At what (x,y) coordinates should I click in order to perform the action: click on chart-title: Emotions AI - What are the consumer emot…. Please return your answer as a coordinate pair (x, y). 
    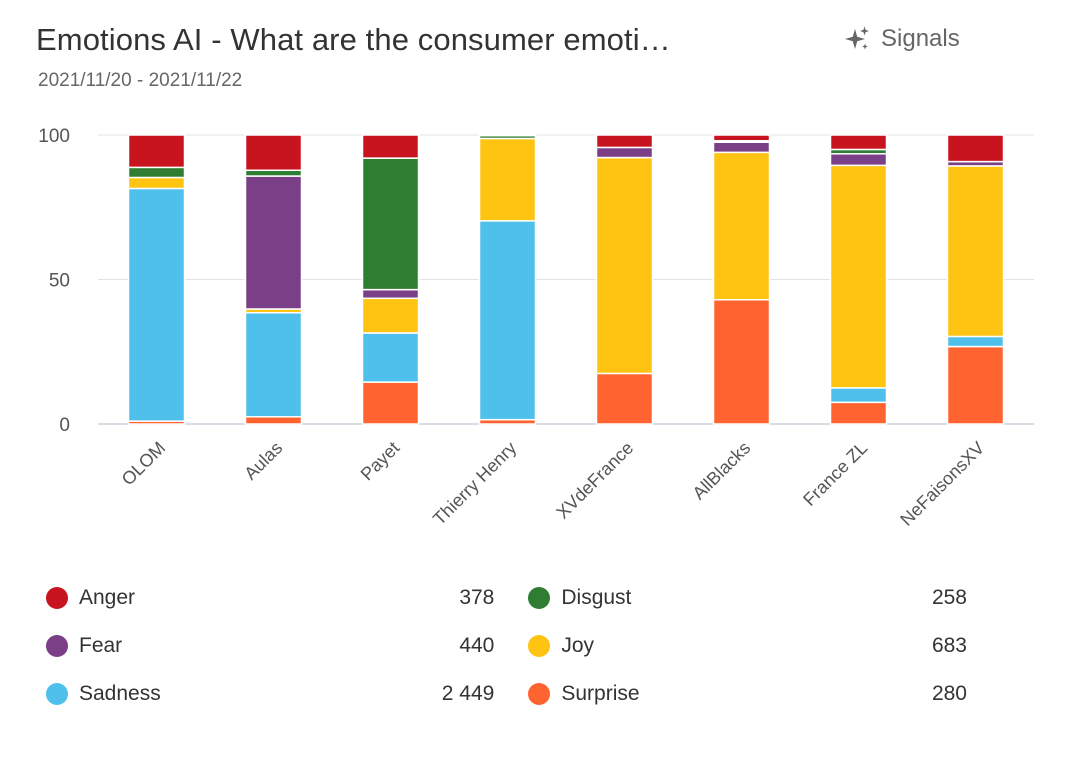
    Looking at the image, I should click on (353, 39).